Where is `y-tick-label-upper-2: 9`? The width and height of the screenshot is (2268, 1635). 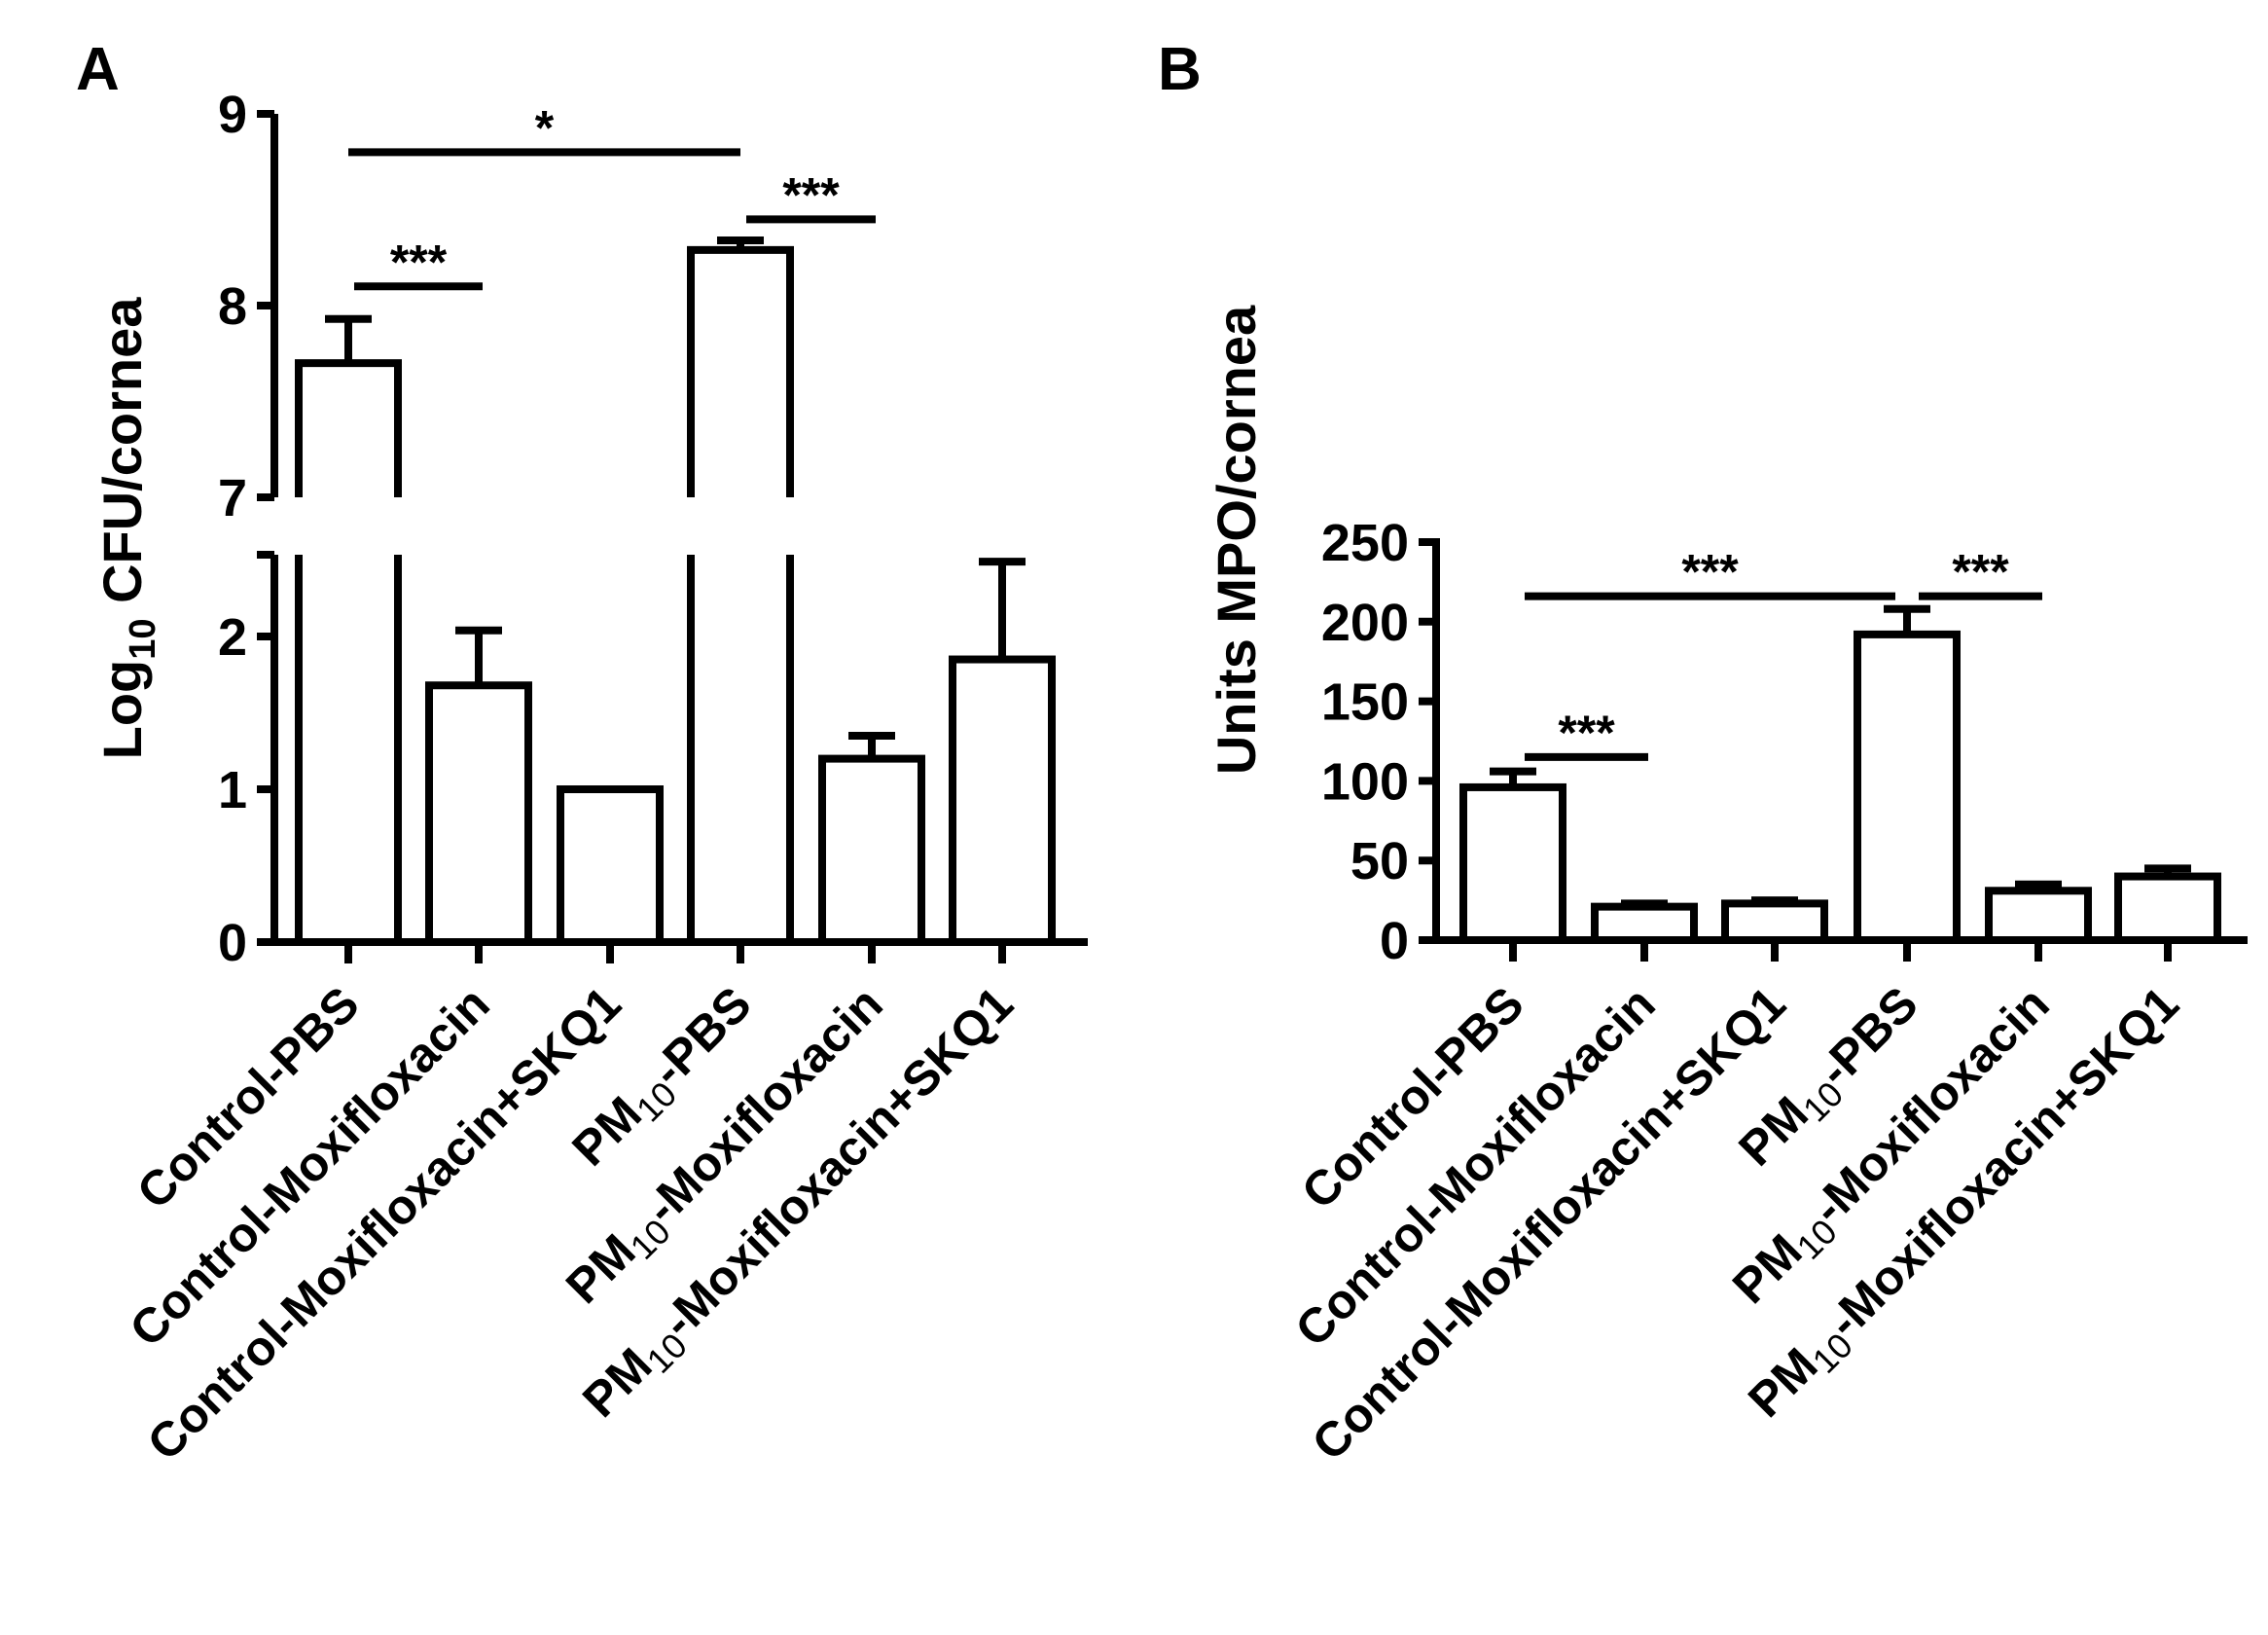 y-tick-label-upper-2: 9 is located at coordinates (232, 115).